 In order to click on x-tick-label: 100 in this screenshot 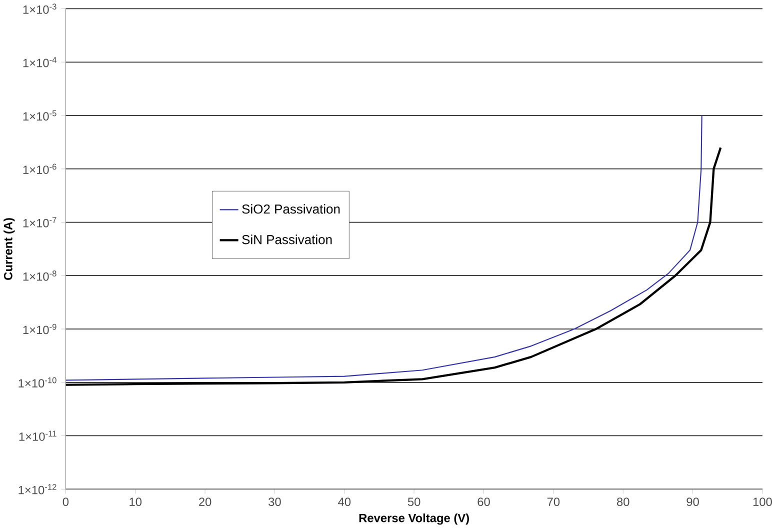, I will do `click(762, 501)`.